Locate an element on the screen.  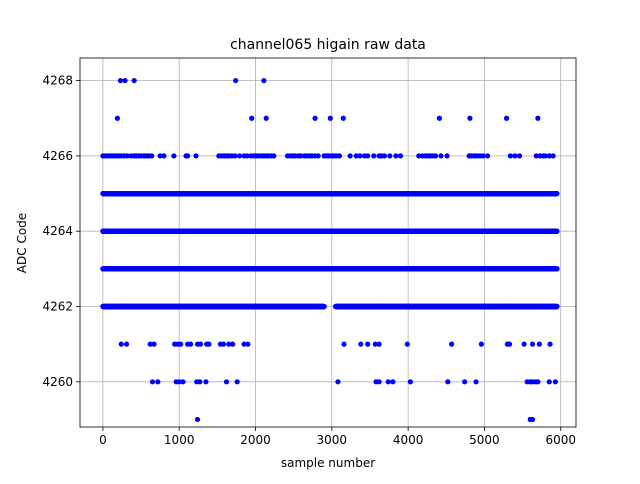
data-point is located at coordinates (324, 306).